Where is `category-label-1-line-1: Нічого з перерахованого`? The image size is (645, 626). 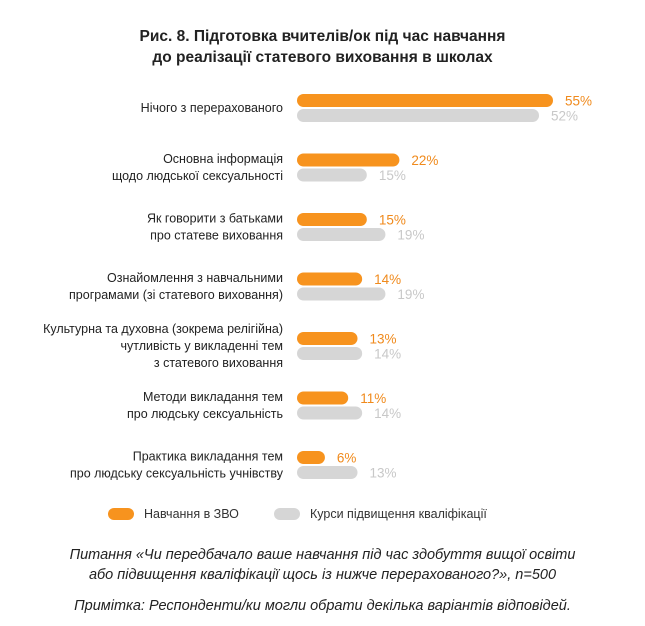 category-label-1-line-1: Нічого з перерахованого is located at coordinates (212, 108).